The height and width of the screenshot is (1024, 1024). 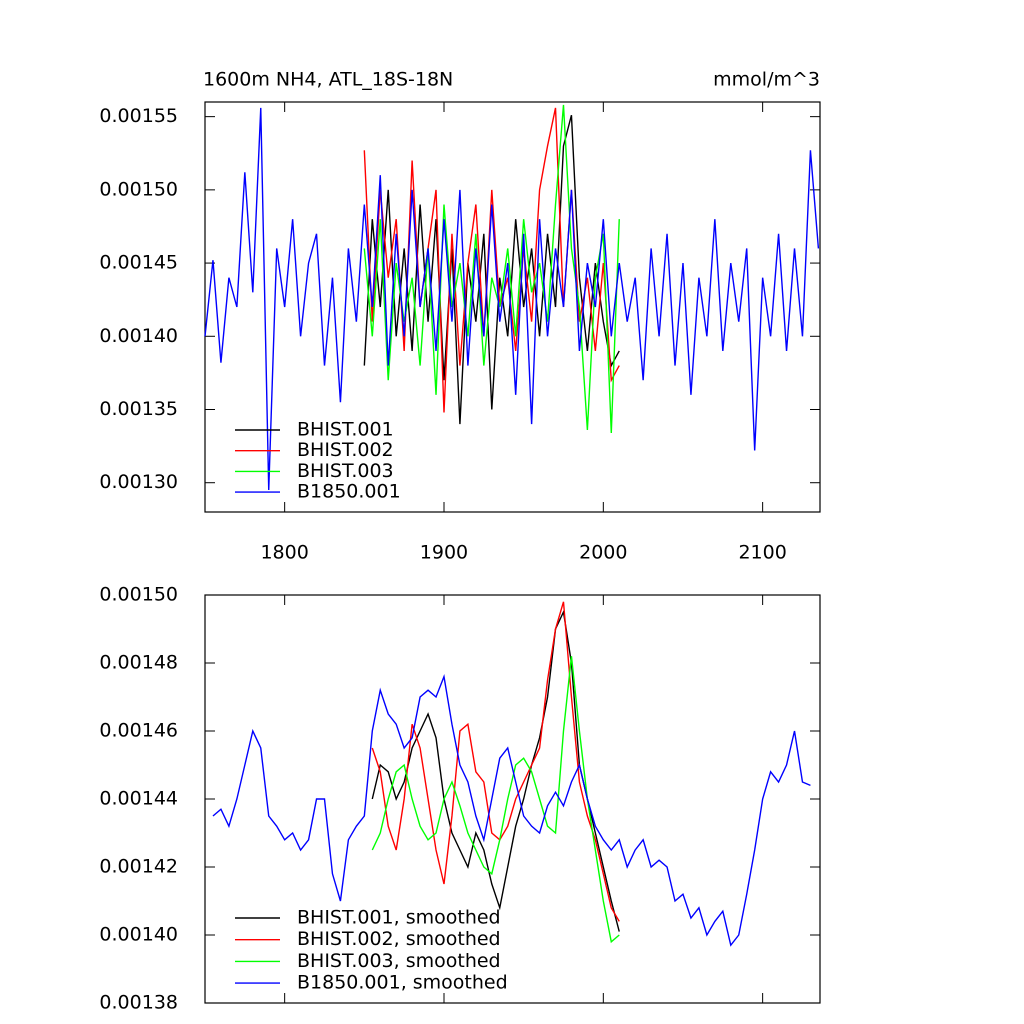 What do you see at coordinates (138, 409) in the screenshot?
I see `y-tick-label: 0.00135` at bounding box center [138, 409].